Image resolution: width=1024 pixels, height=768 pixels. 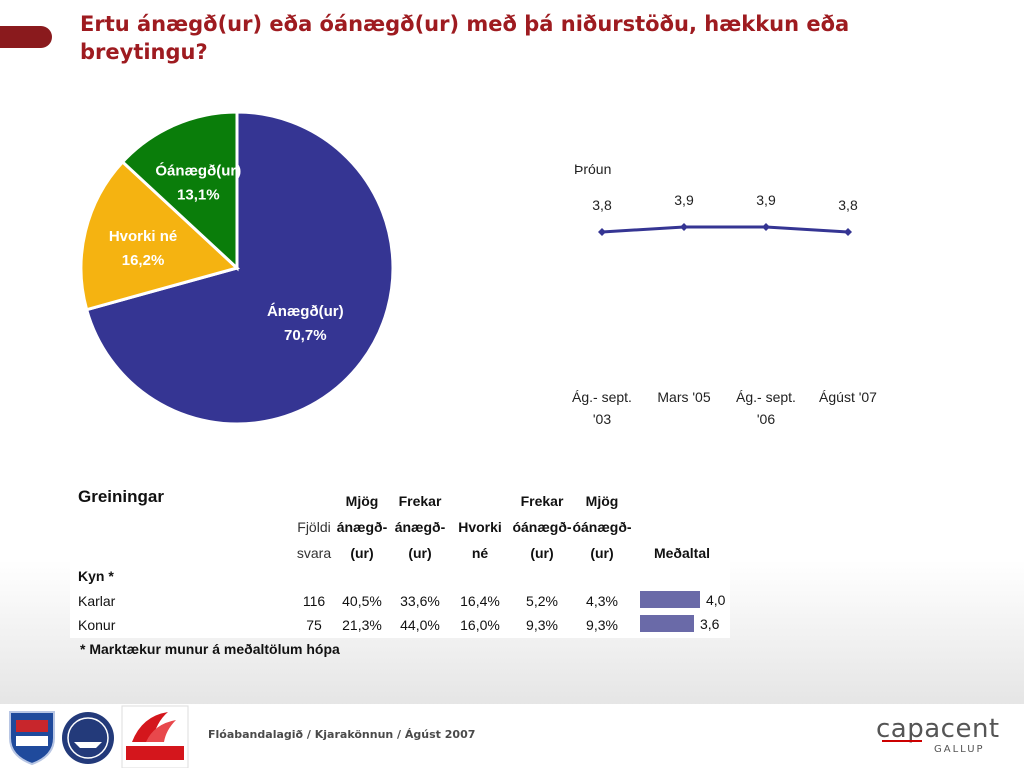 I want to click on table-header-4: óánægð-, so click(x=541, y=527).